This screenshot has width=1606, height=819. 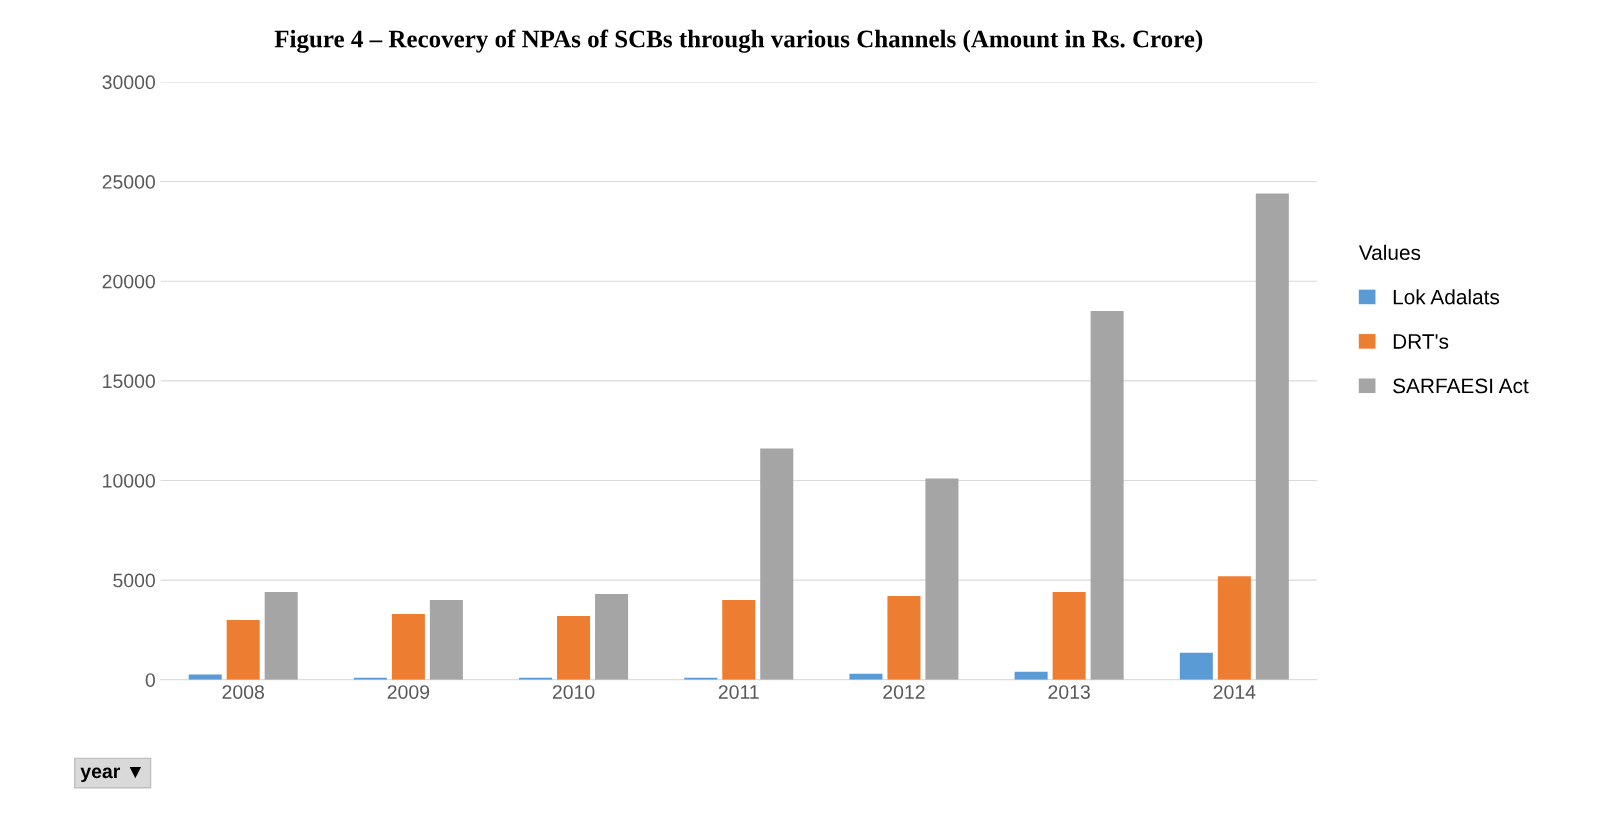 I want to click on chart-title: Figure 4 – Recovery of NPAs of SCBs through various Channels (Amount in Rs. Crore), so click(x=738, y=41).